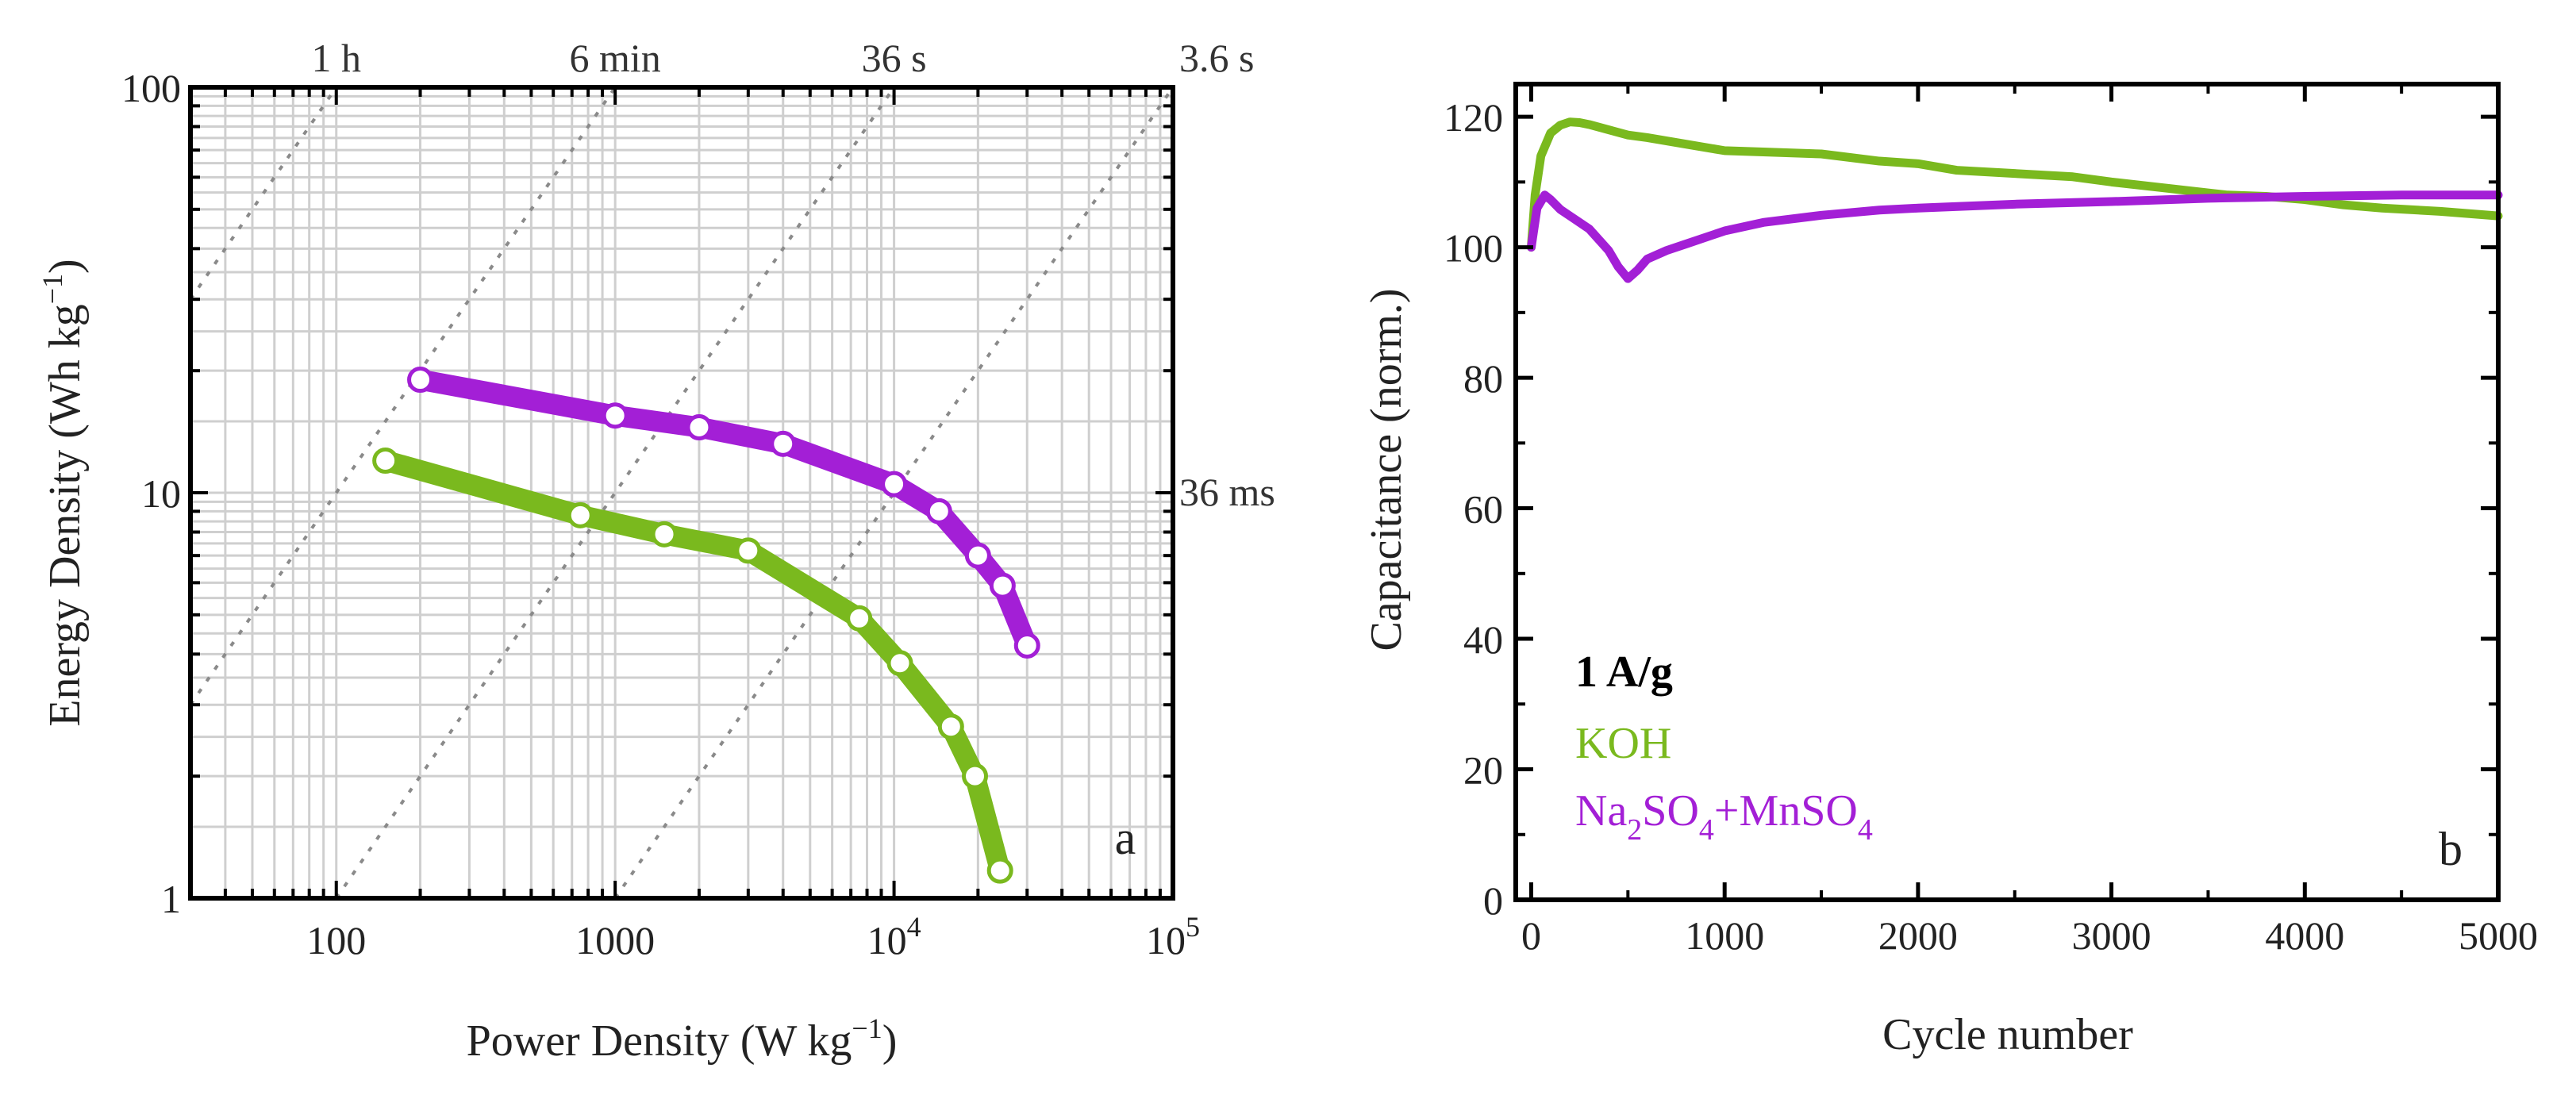 Image resolution: width=2576 pixels, height=1095 pixels. What do you see at coordinates (2111, 935) in the screenshot?
I see `x-tick-label-b-3: 3000` at bounding box center [2111, 935].